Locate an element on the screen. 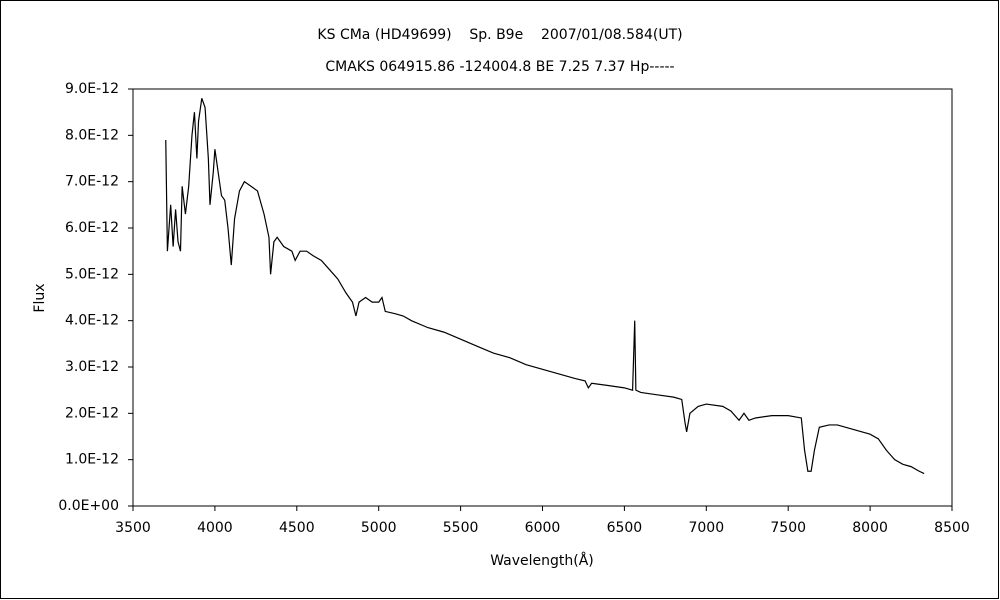 The width and height of the screenshot is (1000, 600). x-tick-label: 4500 is located at coordinates (297, 528).